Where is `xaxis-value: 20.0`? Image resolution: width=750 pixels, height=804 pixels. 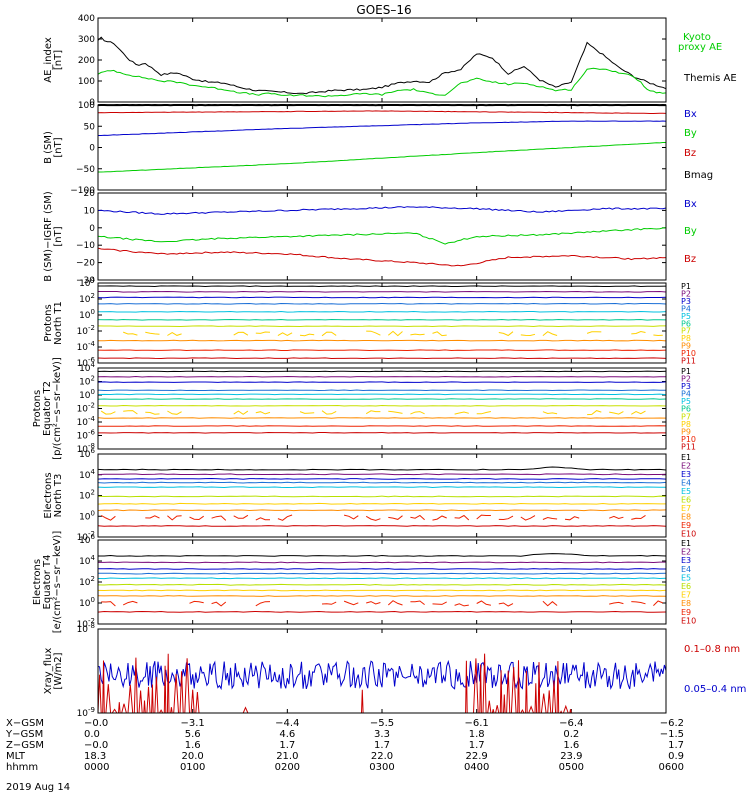 xaxis-value: 20.0 is located at coordinates (193, 756).